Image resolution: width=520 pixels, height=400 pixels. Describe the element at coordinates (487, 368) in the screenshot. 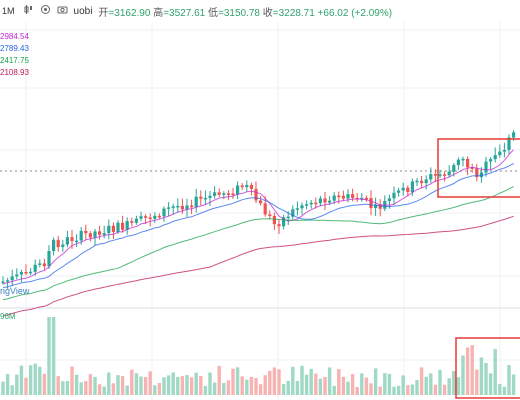

I see `highlight-box-volume` at that location.